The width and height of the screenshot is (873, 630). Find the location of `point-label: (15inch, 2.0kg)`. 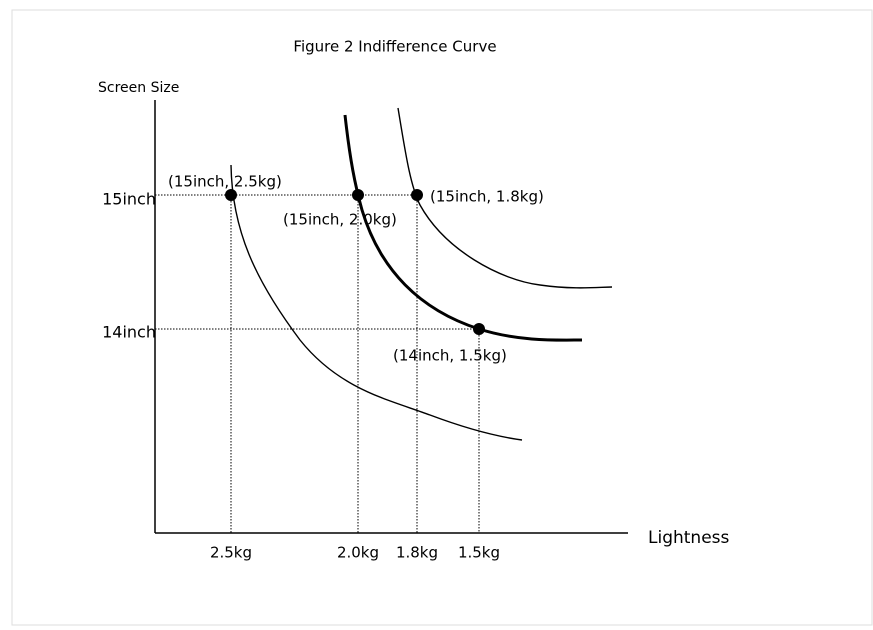

point-label: (15inch, 2.0kg) is located at coordinates (340, 220).